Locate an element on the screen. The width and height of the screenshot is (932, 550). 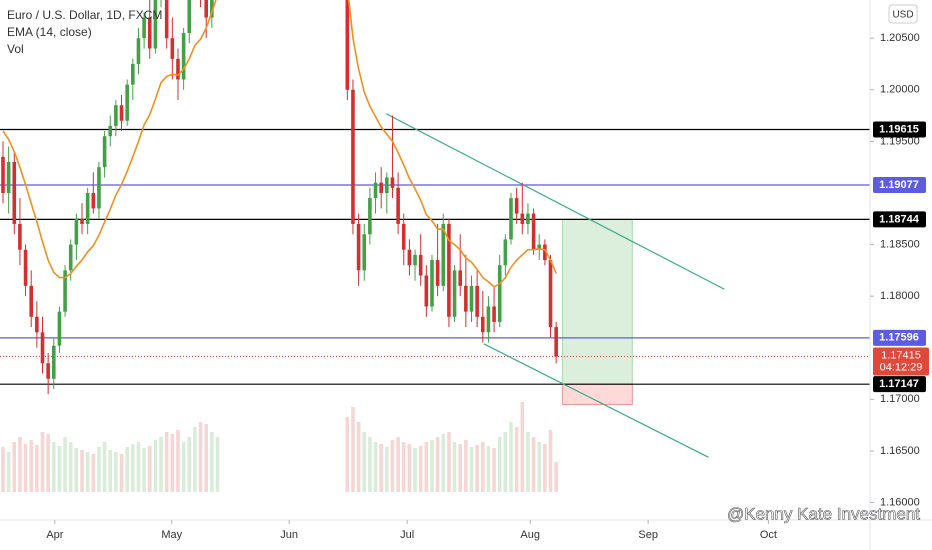
currency-box is located at coordinates (903, 14).